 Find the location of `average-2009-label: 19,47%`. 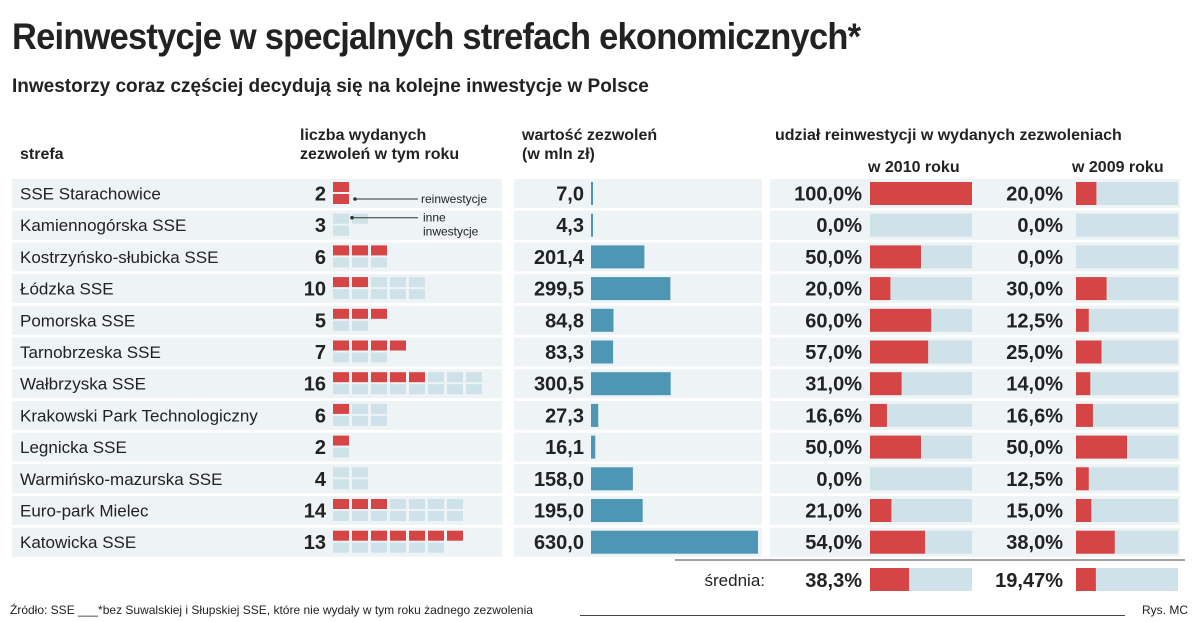

average-2009-label: 19,47% is located at coordinates (1029, 581).